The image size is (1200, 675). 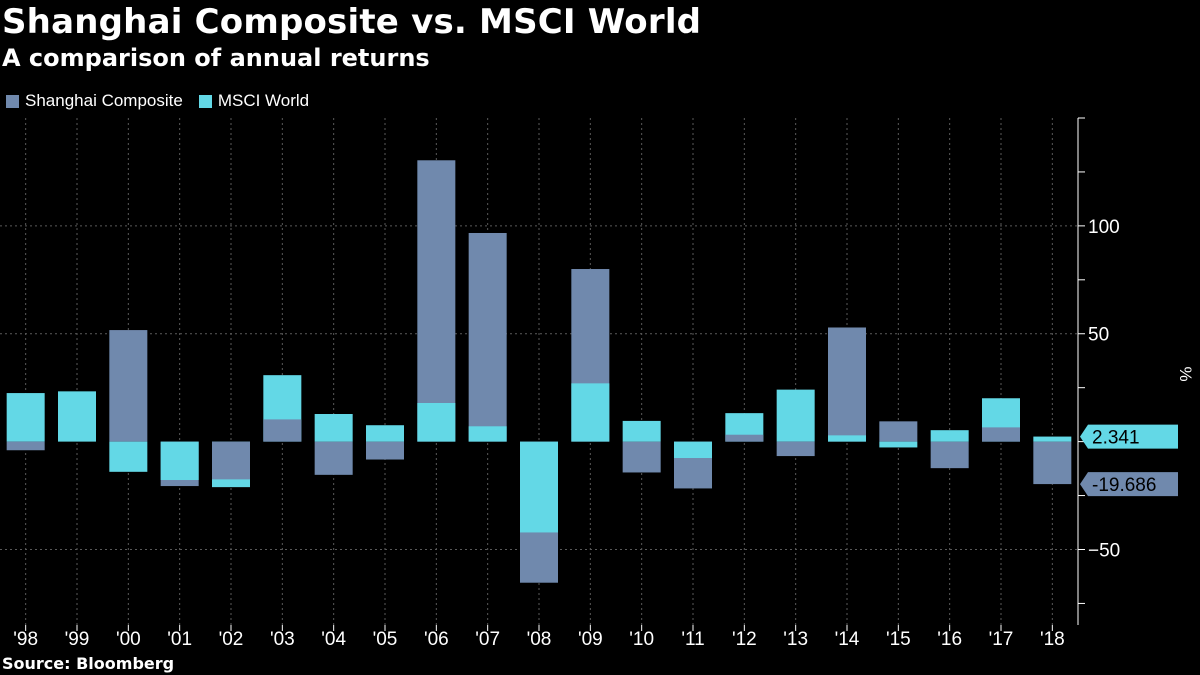 What do you see at coordinates (949, 639) in the screenshot?
I see `x-tick-label: '16` at bounding box center [949, 639].